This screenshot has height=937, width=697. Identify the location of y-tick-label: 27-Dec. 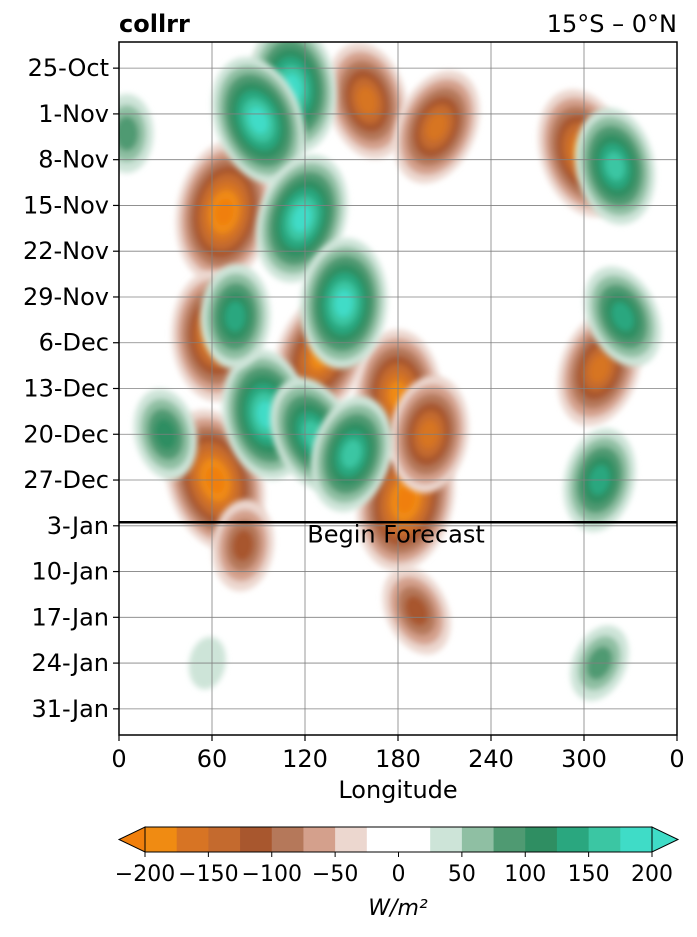
(66, 480).